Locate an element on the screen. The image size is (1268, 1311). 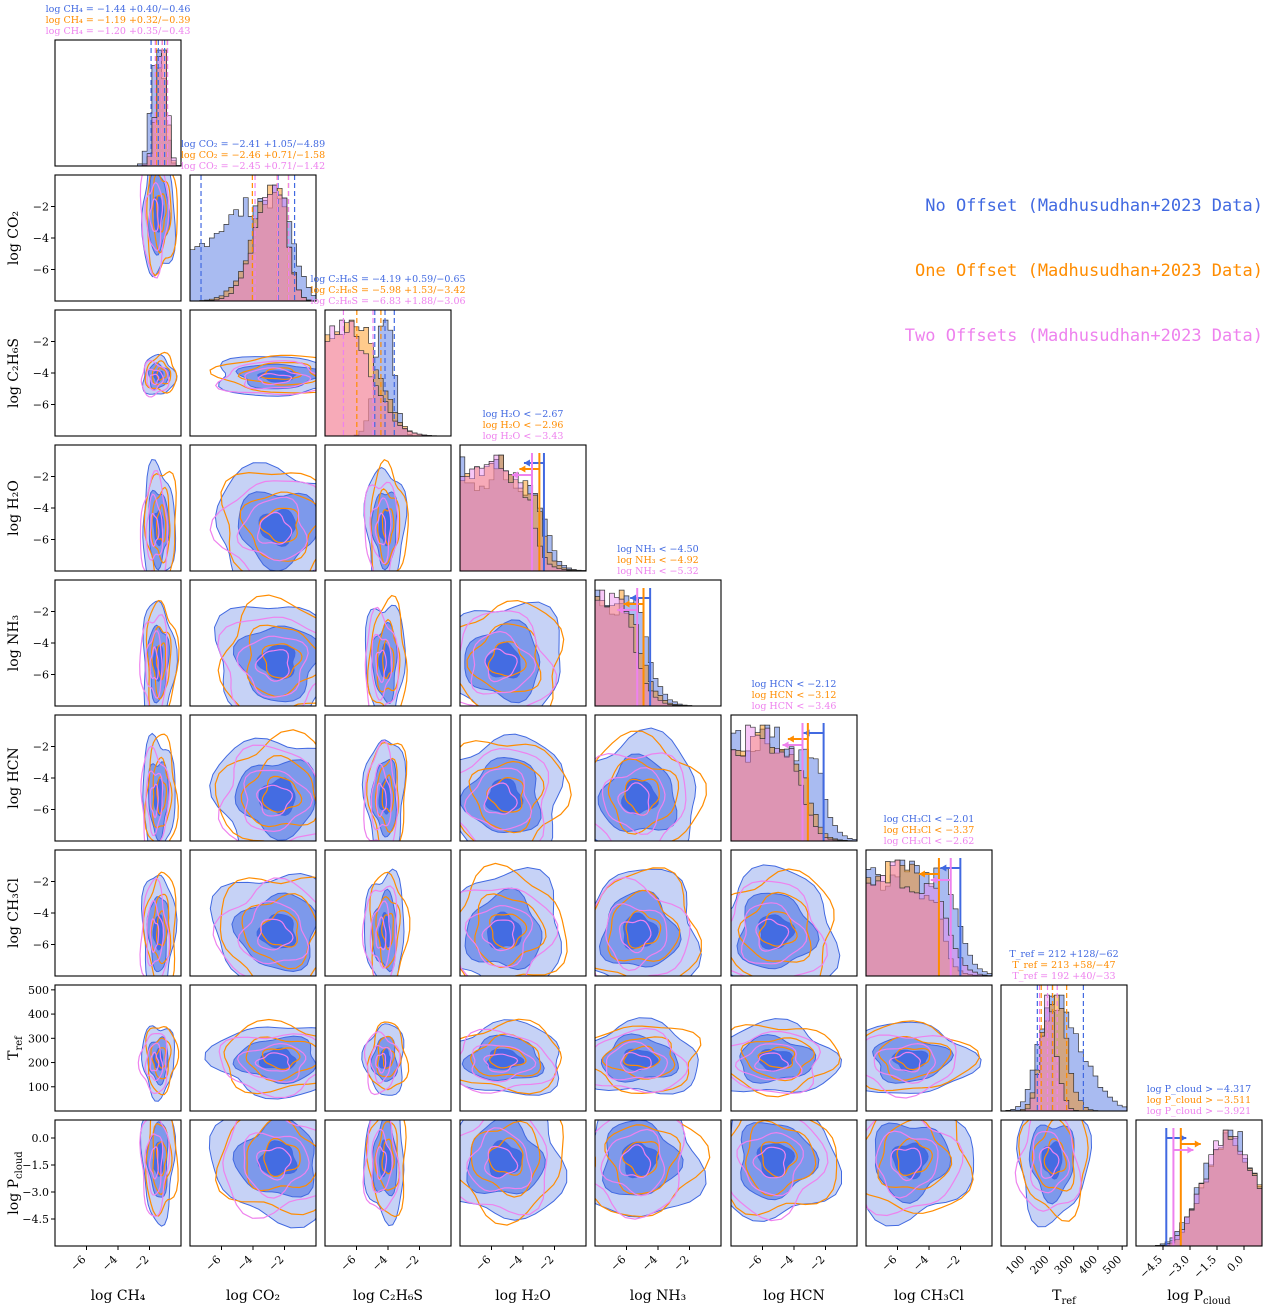
histogram-tref-two-offsets is located at coordinates (1064, 1052).